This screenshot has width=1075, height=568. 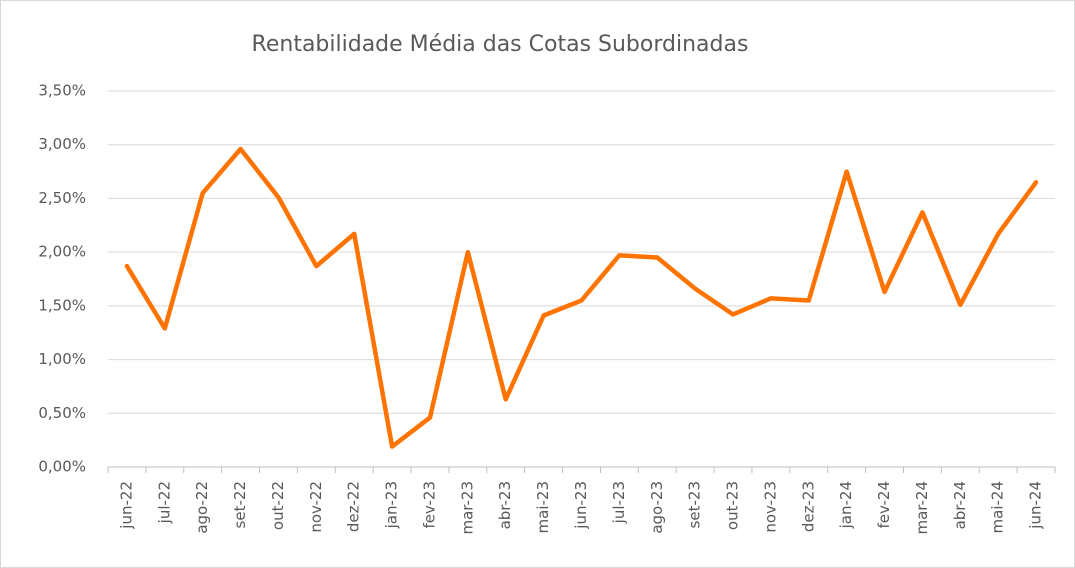 What do you see at coordinates (354, 506) in the screenshot?
I see `x-tick-label: dez-22` at bounding box center [354, 506].